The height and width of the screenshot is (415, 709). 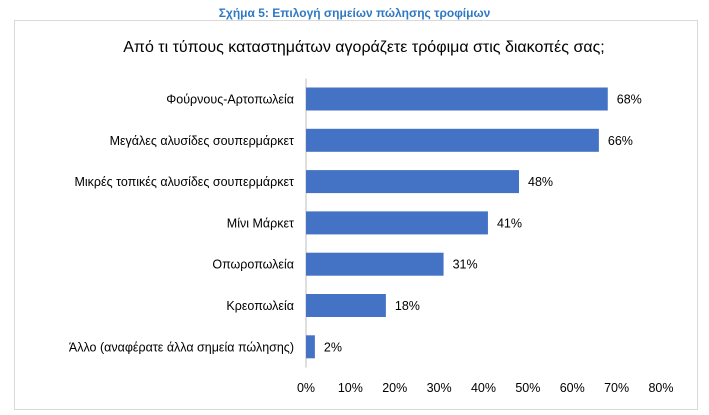 I want to click on x-tick-label: 30%, so click(x=439, y=388).